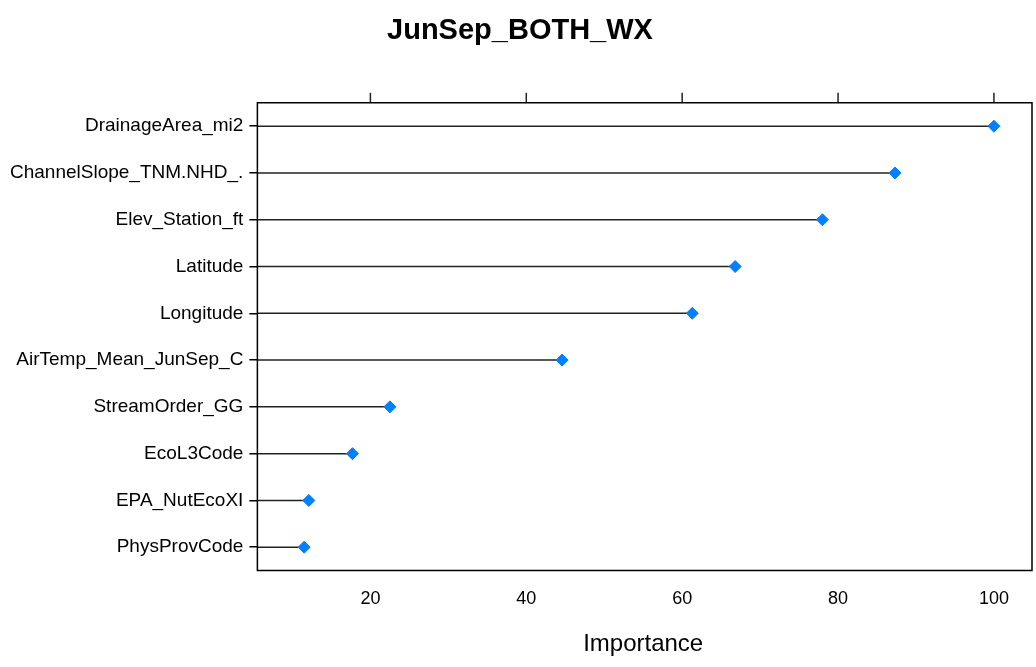 The image size is (1036, 667). Describe the element at coordinates (180, 218) in the screenshot. I see `y-tick-label: Elev_Station_ft` at that location.